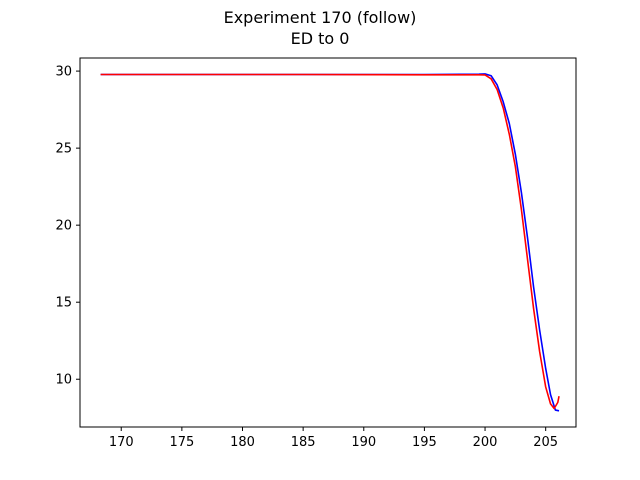  Describe the element at coordinates (63, 303) in the screenshot. I see `y-tick-label: 15` at that location.